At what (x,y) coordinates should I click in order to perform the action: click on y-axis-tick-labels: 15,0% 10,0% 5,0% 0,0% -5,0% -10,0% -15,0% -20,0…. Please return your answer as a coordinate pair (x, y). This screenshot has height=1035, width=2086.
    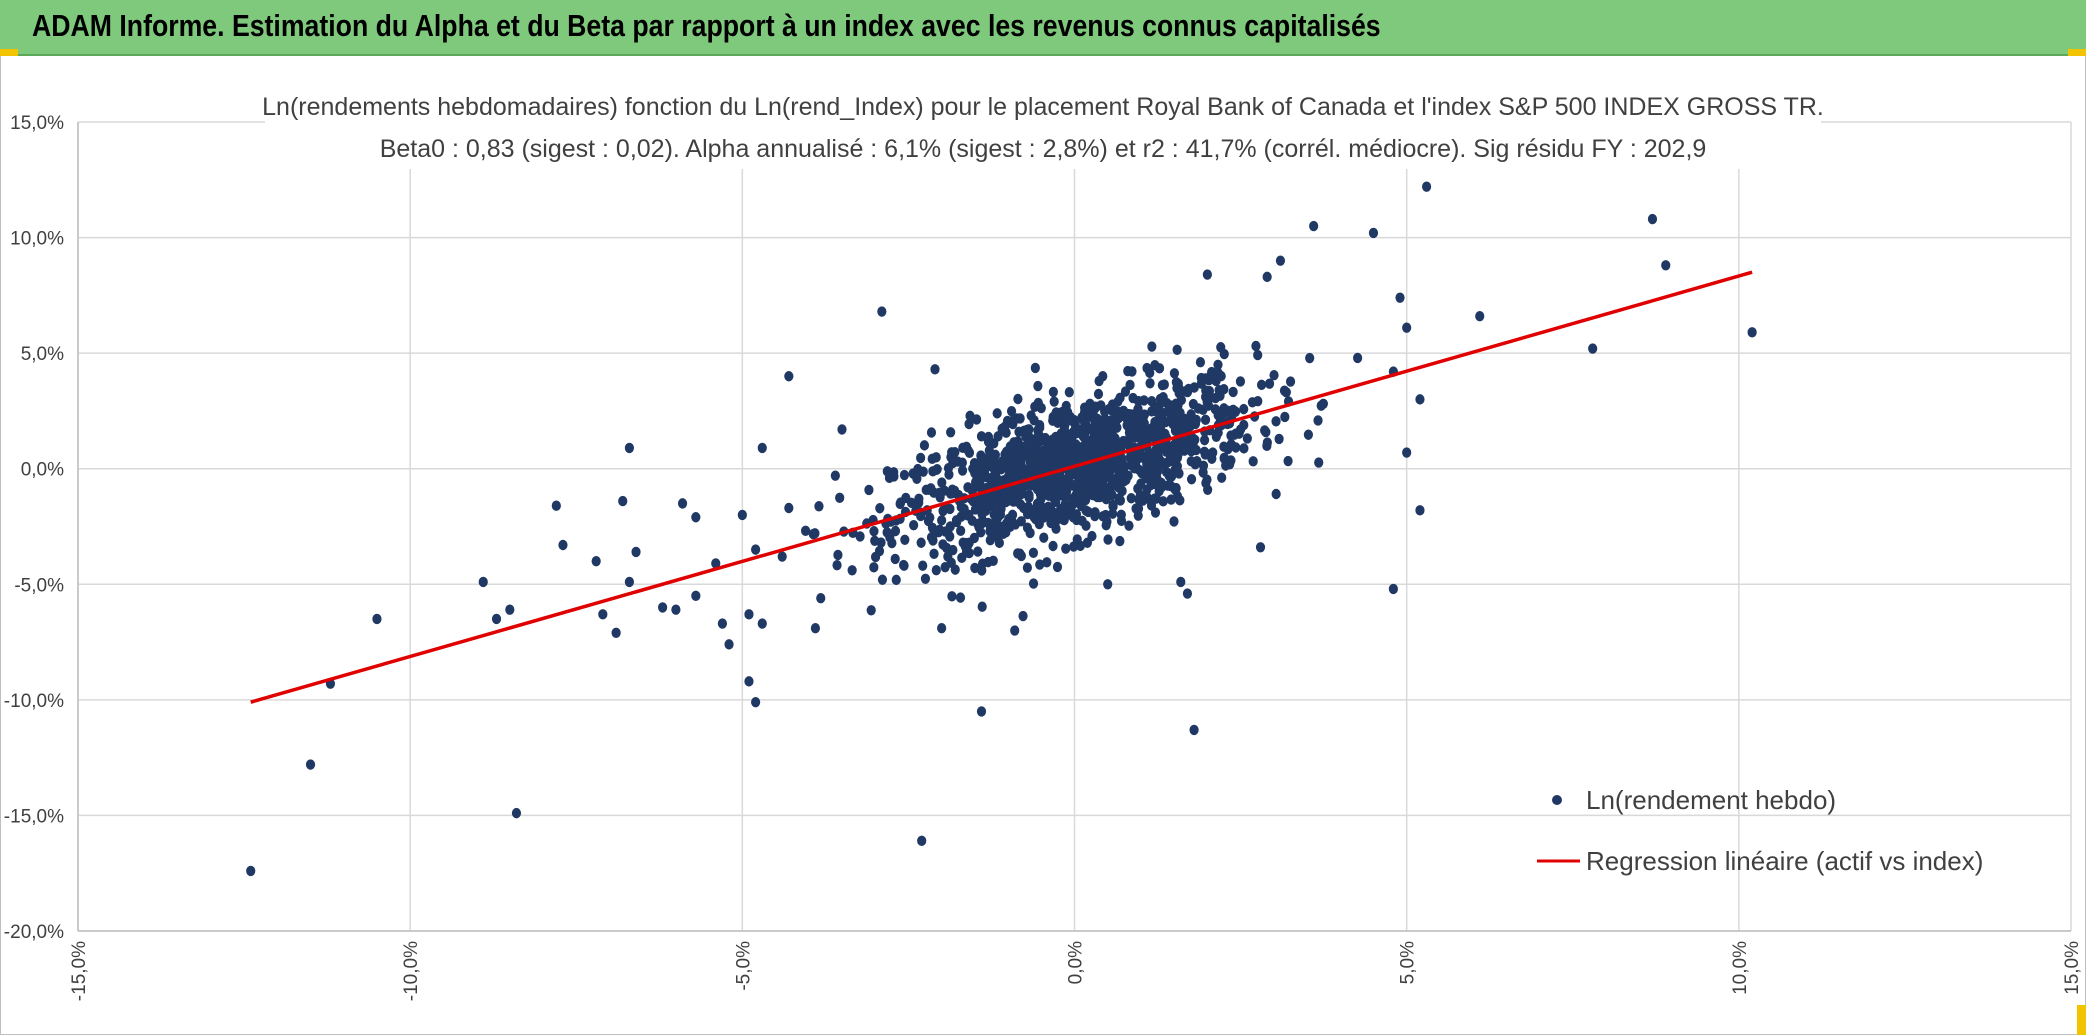
    Looking at the image, I should click on (34, 528).